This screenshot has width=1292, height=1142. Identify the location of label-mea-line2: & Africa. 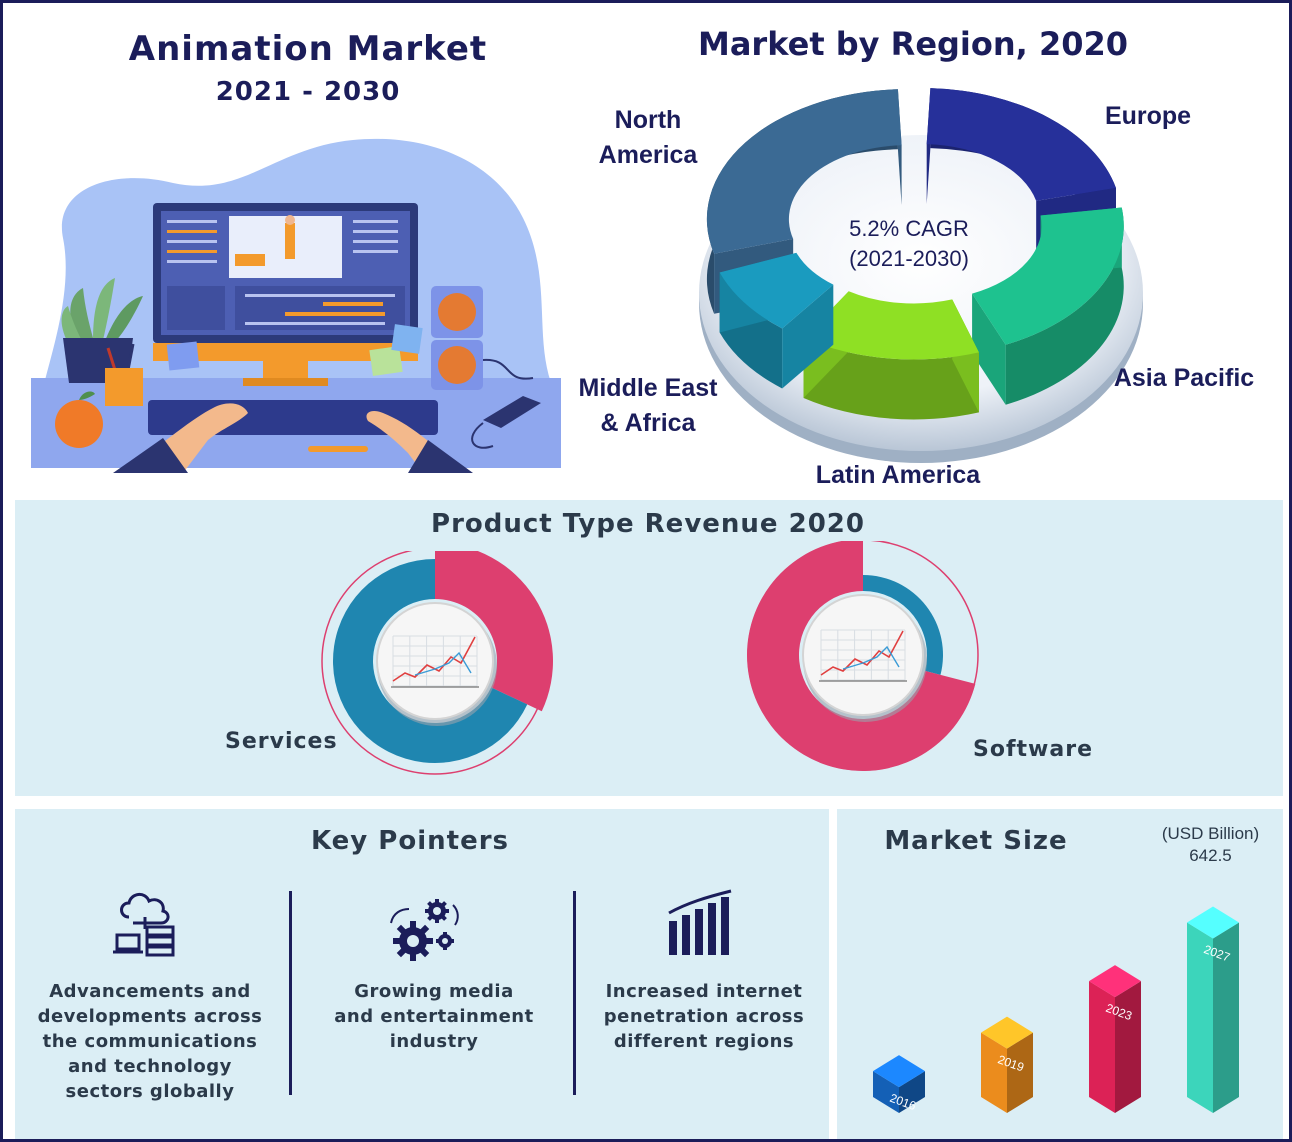
(648, 423).